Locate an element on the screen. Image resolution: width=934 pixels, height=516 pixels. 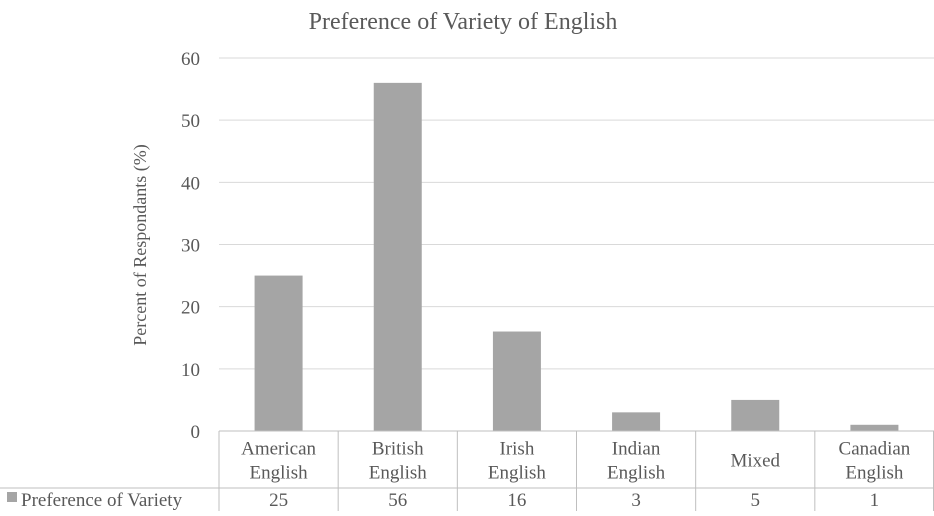
category-label: American is located at coordinates (278, 449).